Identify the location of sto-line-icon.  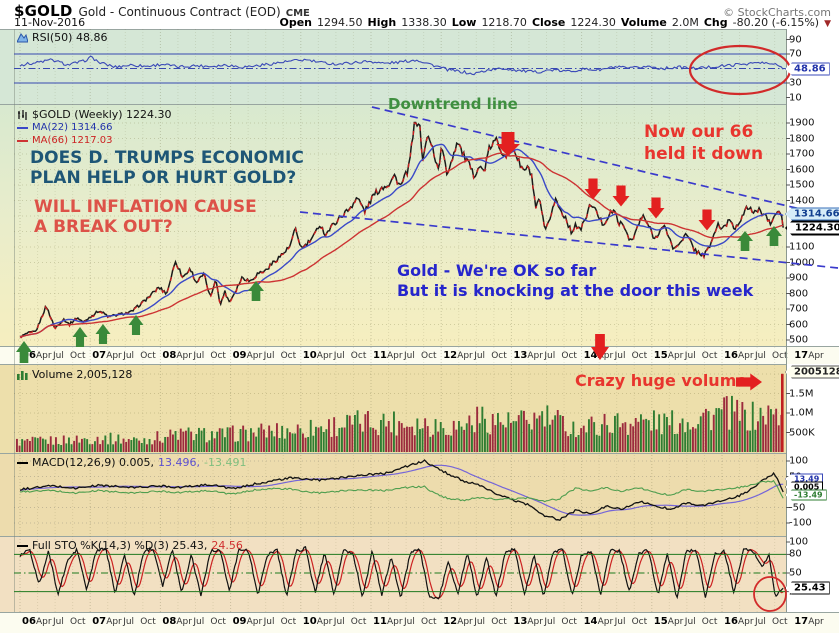
(22, 545).